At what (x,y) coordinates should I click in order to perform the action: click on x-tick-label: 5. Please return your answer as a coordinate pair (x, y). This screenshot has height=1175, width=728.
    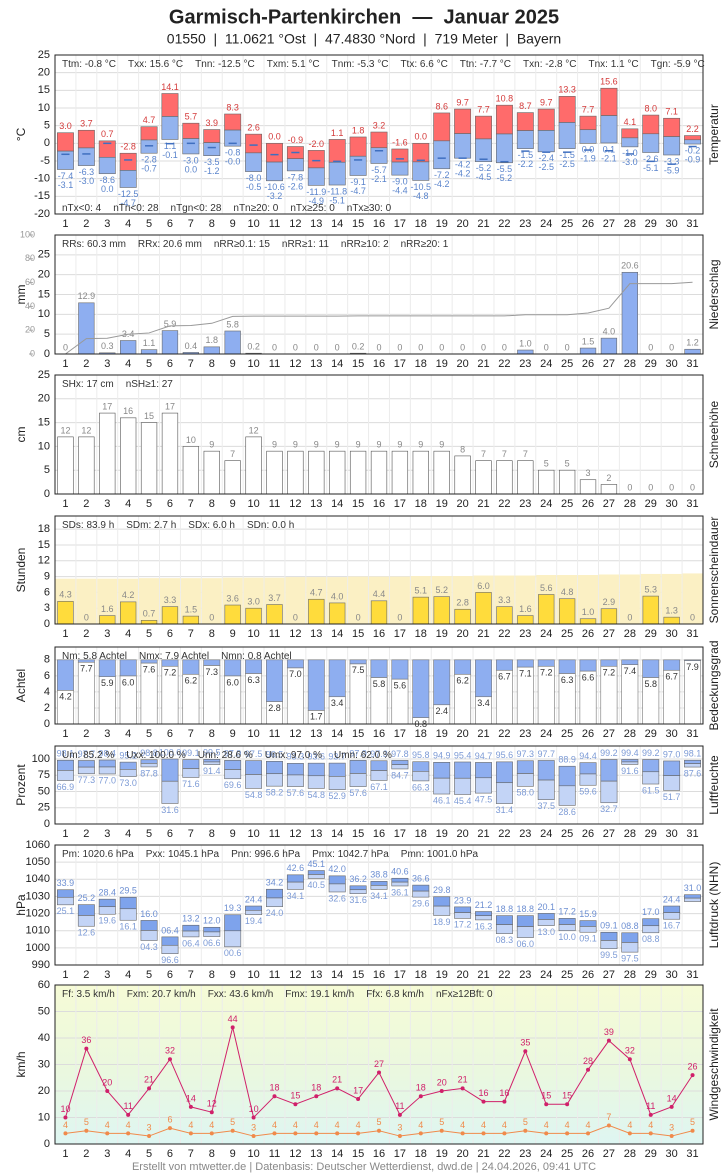
    Looking at the image, I should click on (149, 634).